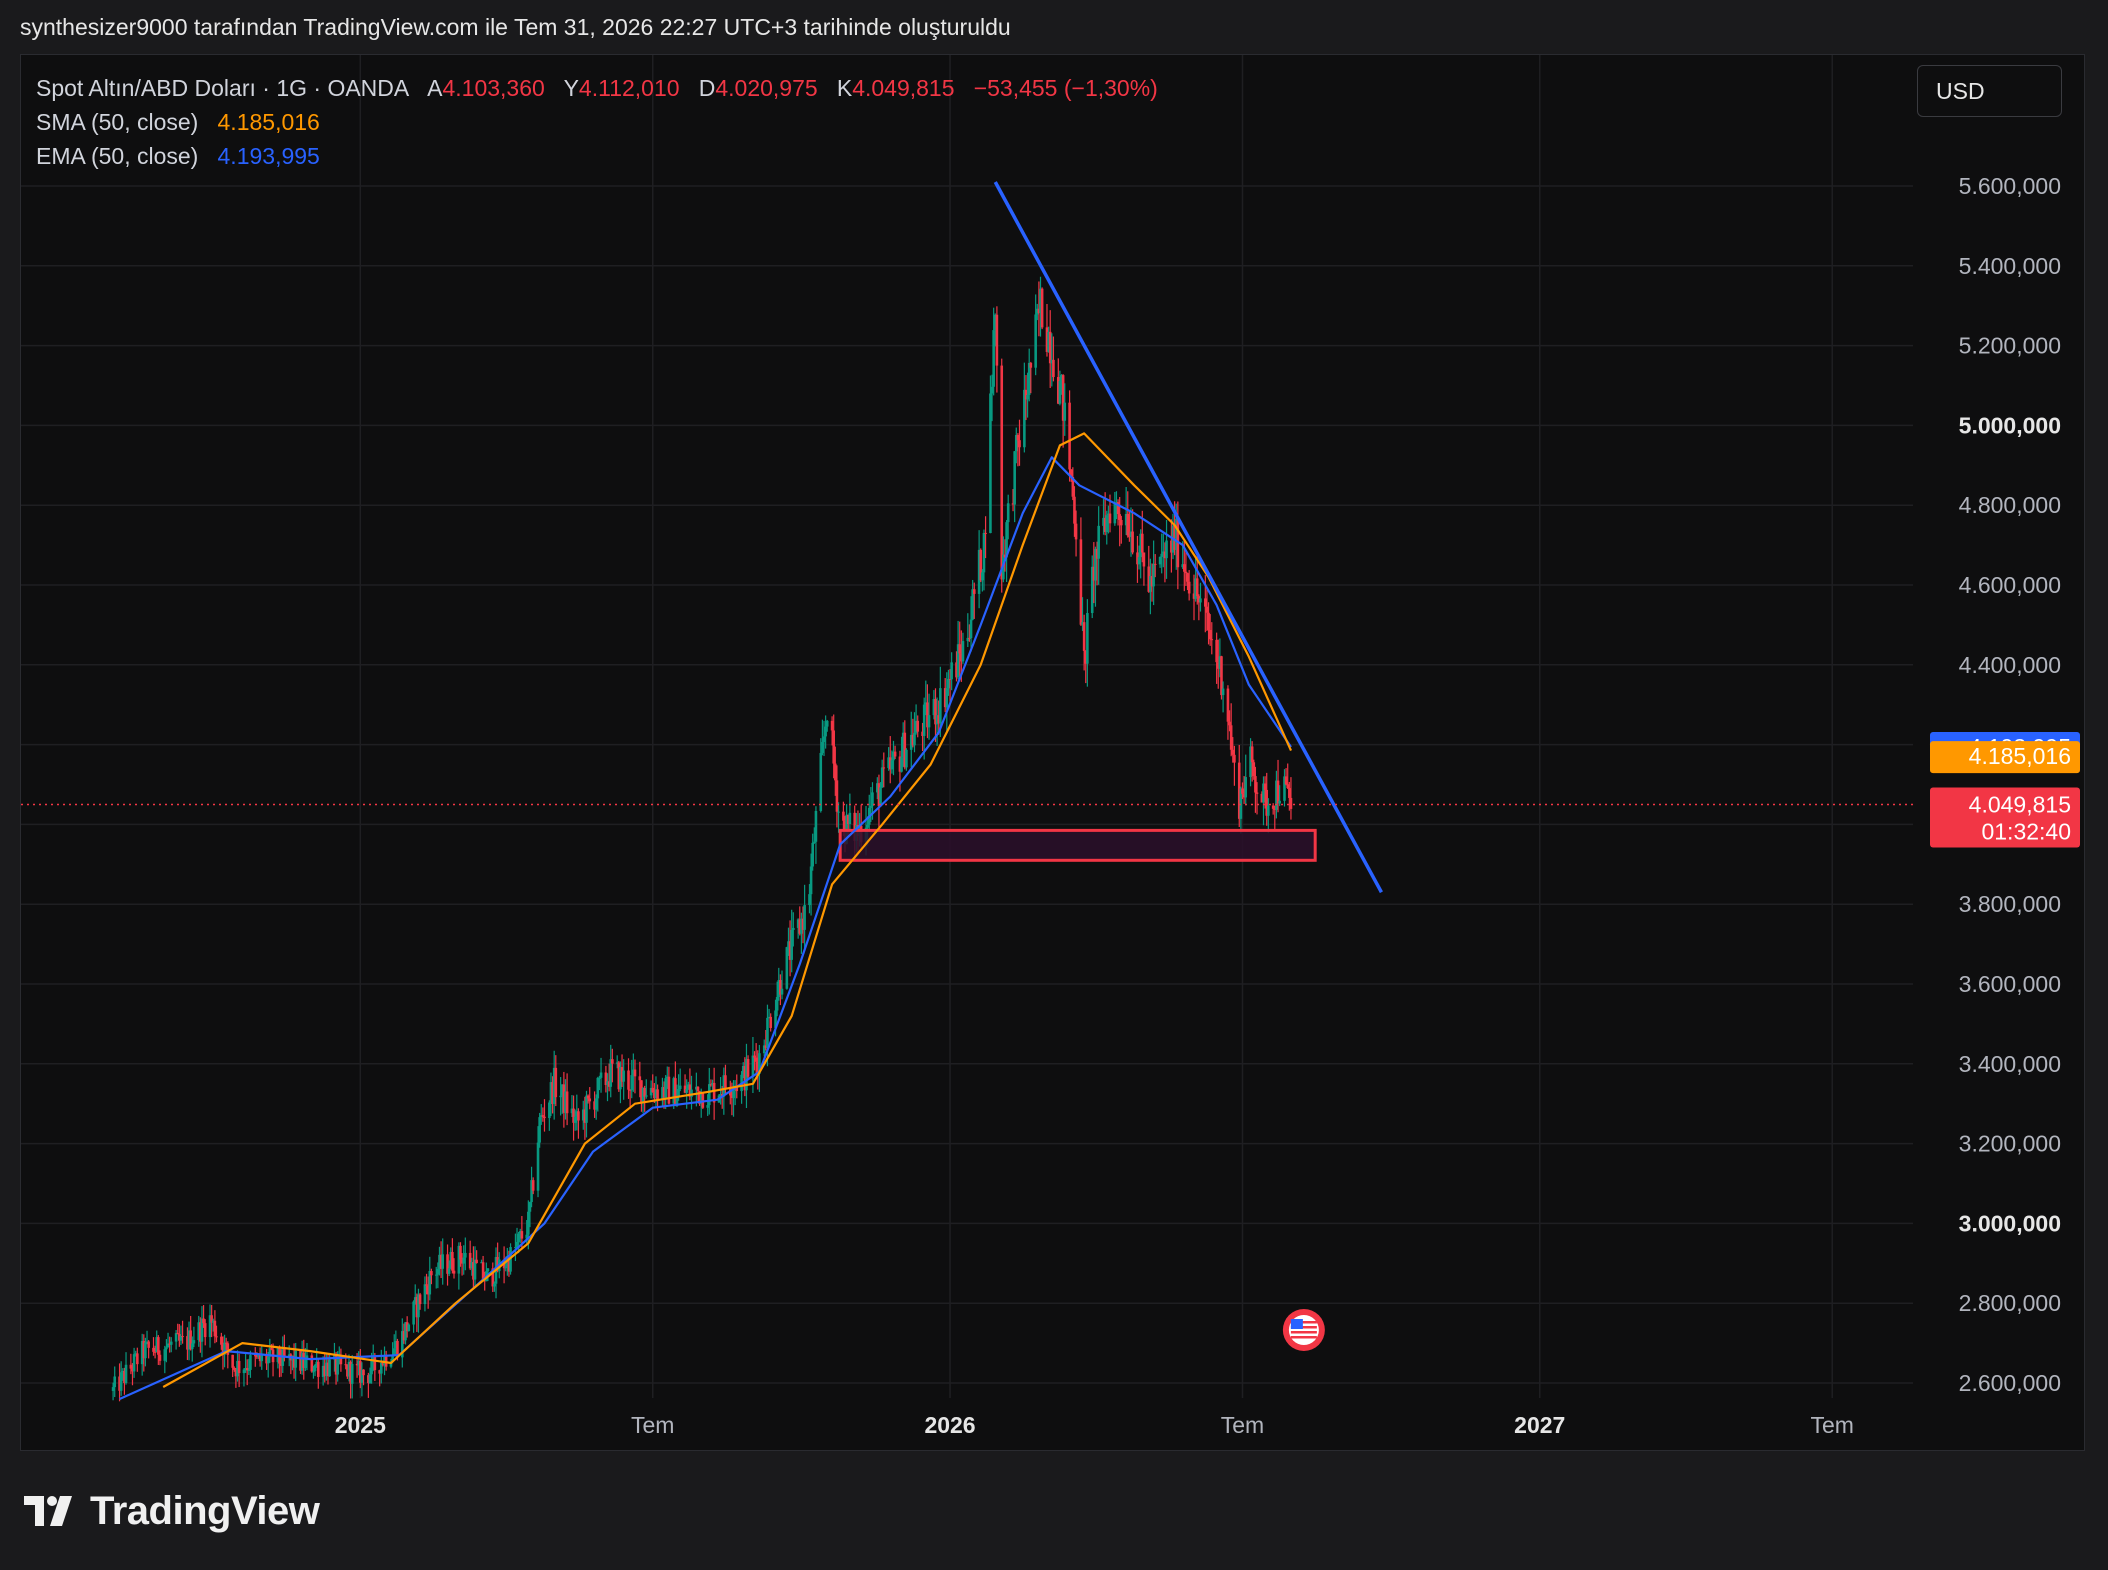 This screenshot has height=1570, width=2108. I want to click on ema-row: EMA (50, close) 4.193,995, so click(597, 156).